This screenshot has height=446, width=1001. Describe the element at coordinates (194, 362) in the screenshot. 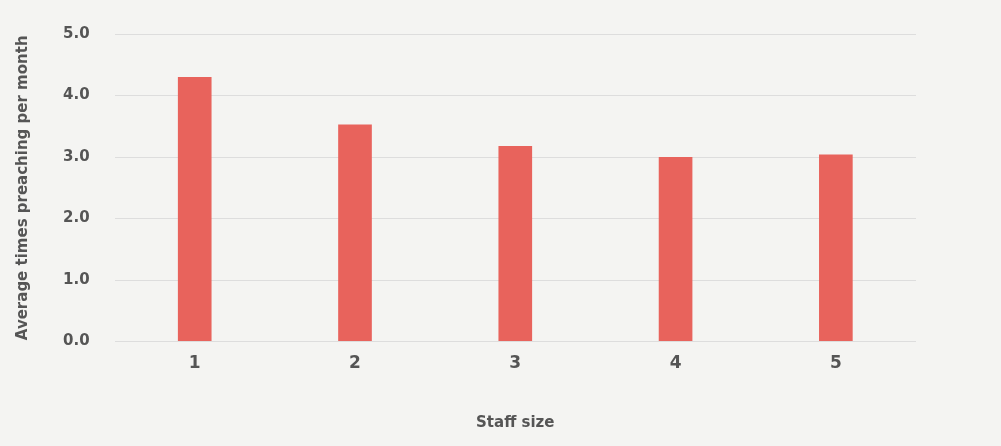

I see `x-tick-label: 1` at that location.